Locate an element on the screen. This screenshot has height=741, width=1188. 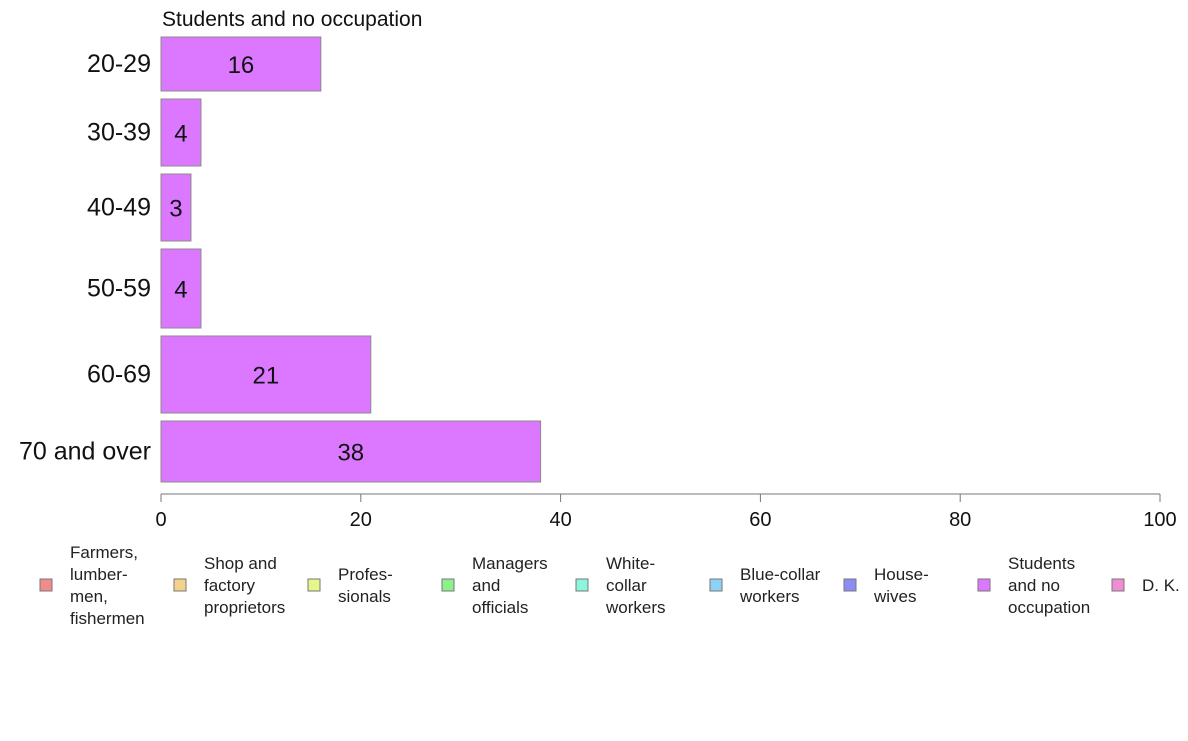
legend-label: lumber- is located at coordinates (99, 574).